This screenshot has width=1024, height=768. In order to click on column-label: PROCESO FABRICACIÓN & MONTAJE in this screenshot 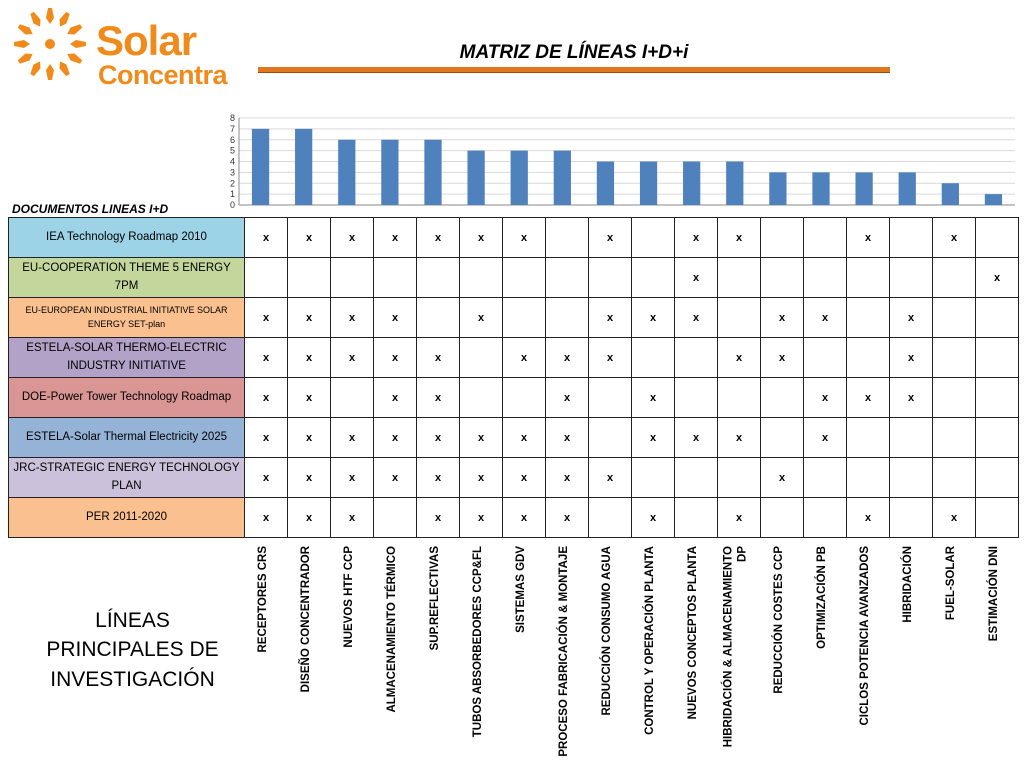, I will do `click(563, 653)`.